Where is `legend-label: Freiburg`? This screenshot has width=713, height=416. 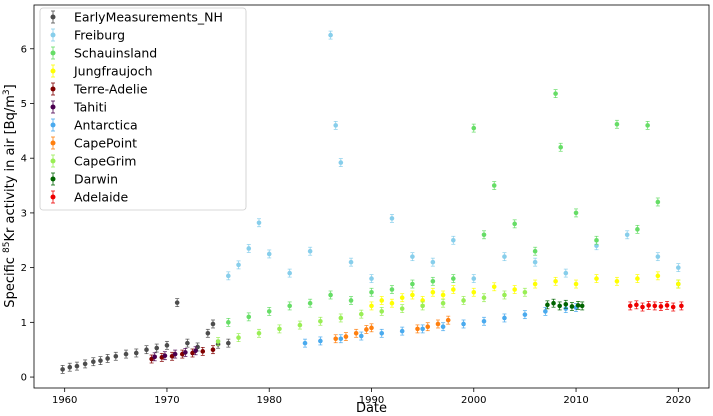 legend-label: Freiburg is located at coordinates (99, 35).